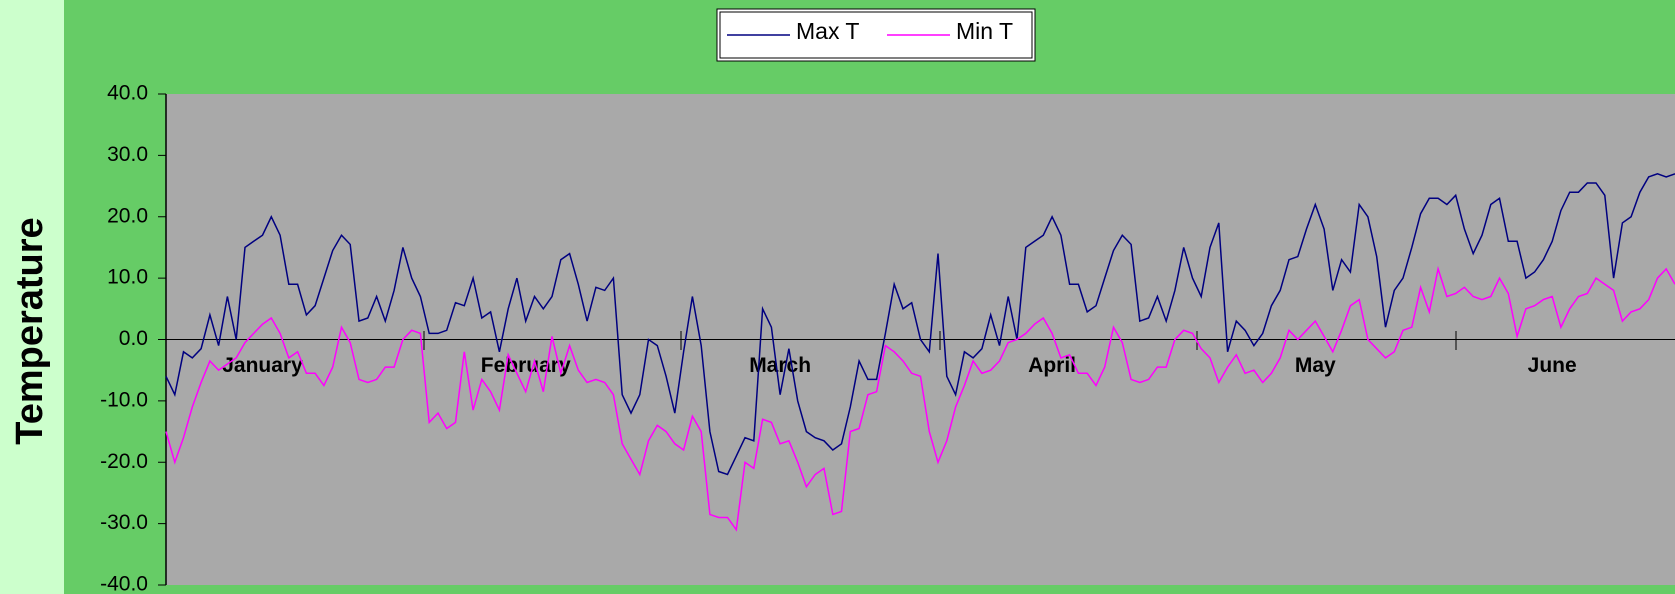 The width and height of the screenshot is (1675, 594). What do you see at coordinates (827, 31) in the screenshot?
I see `legend-label: Max T` at bounding box center [827, 31].